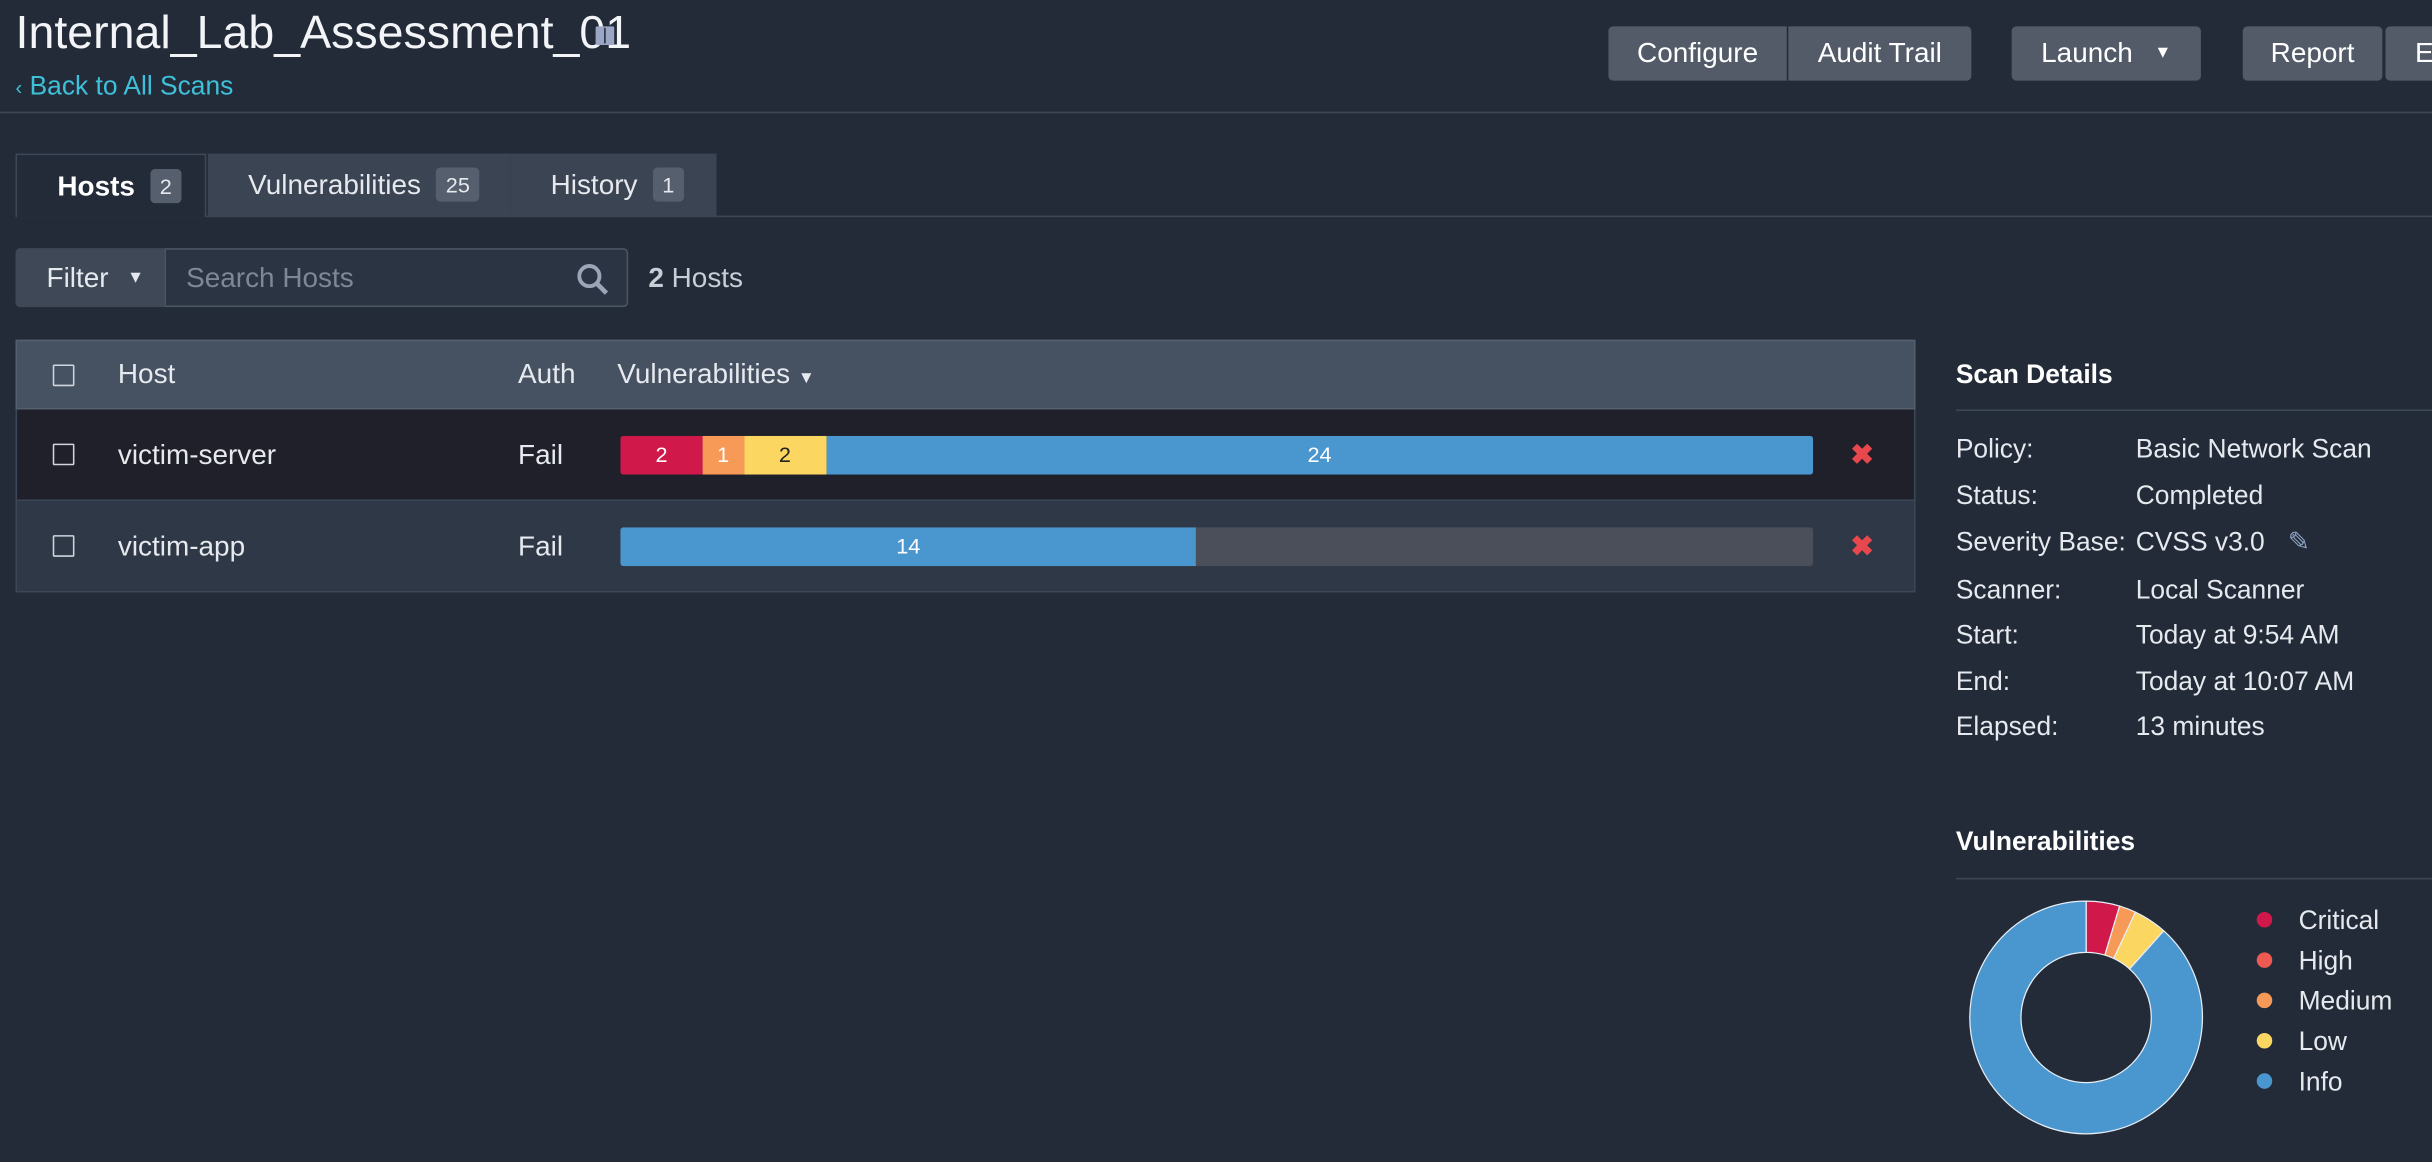 The image size is (2432, 1162). I want to click on book-icon, so click(605, 35).